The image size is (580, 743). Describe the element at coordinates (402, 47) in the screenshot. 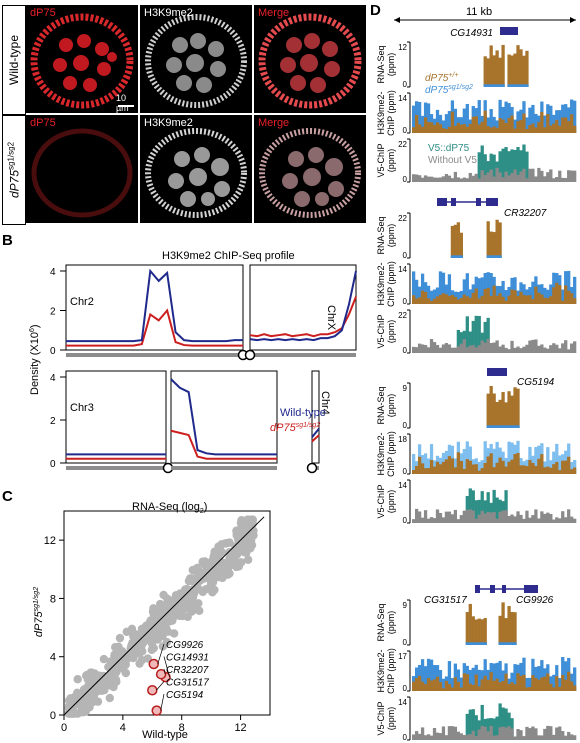

I see `track-max-label: 12` at that location.